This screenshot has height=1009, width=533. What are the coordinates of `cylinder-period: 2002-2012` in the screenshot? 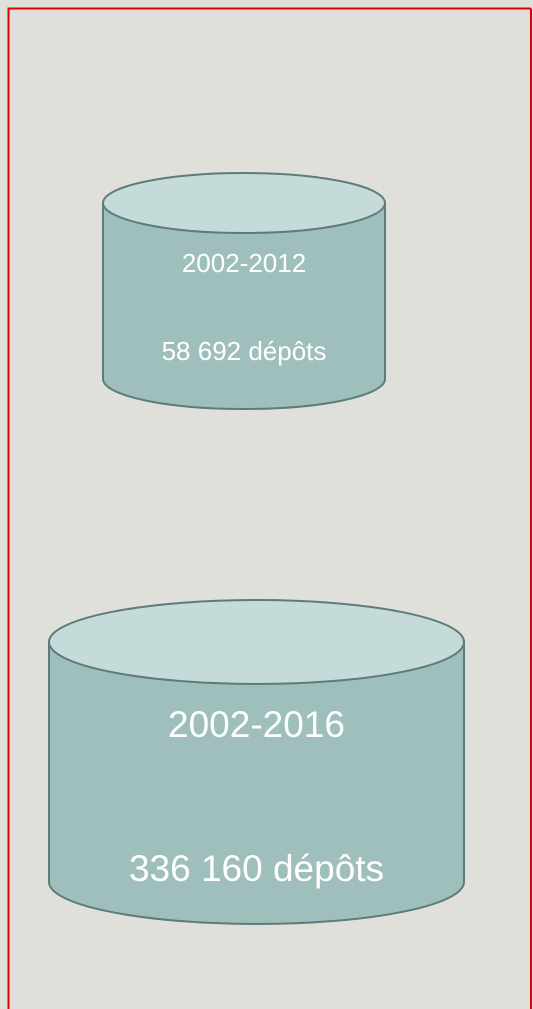 It's located at (244, 263).